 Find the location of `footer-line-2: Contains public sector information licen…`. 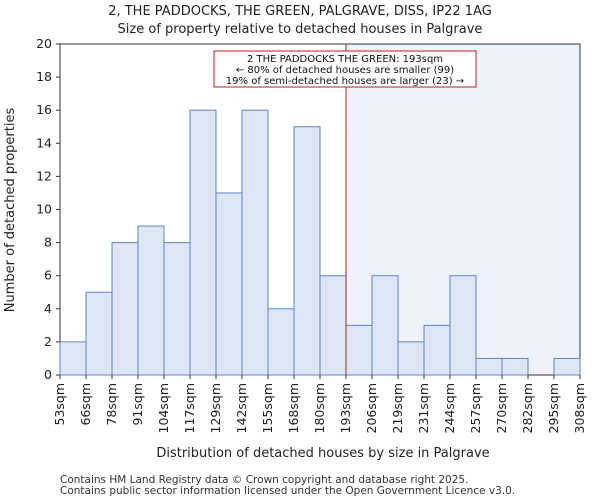

footer-line-2: Contains public sector information licen… is located at coordinates (287, 491).